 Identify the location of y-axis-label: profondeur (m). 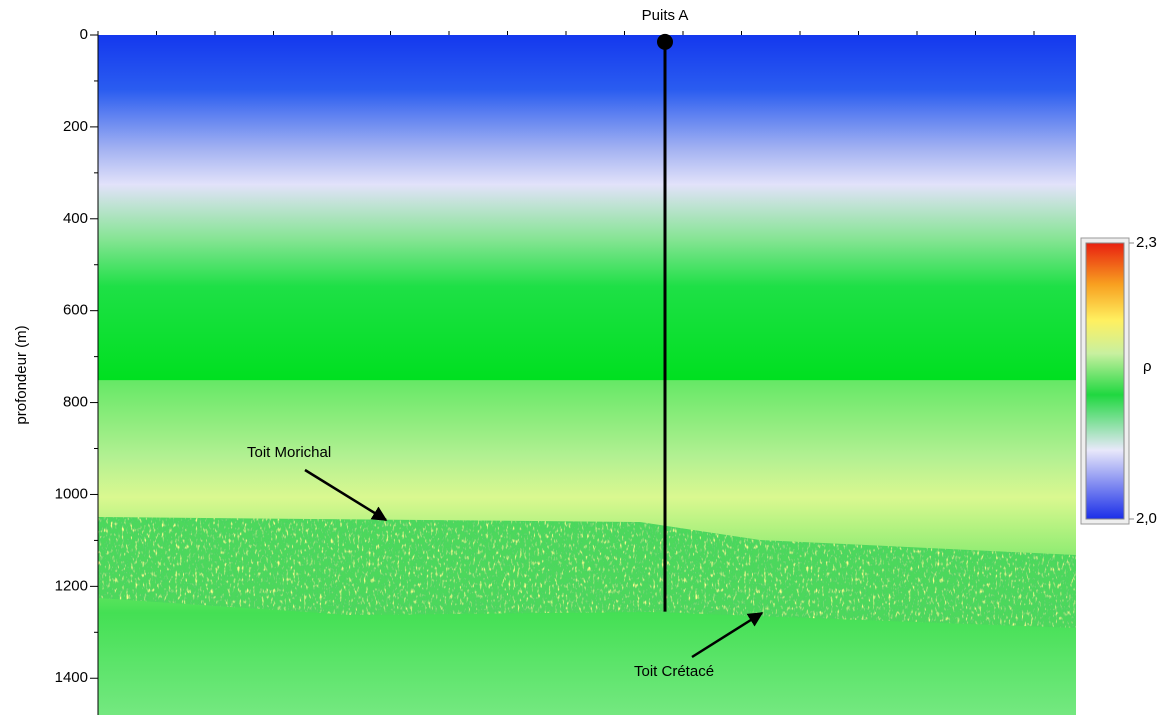
(21, 374).